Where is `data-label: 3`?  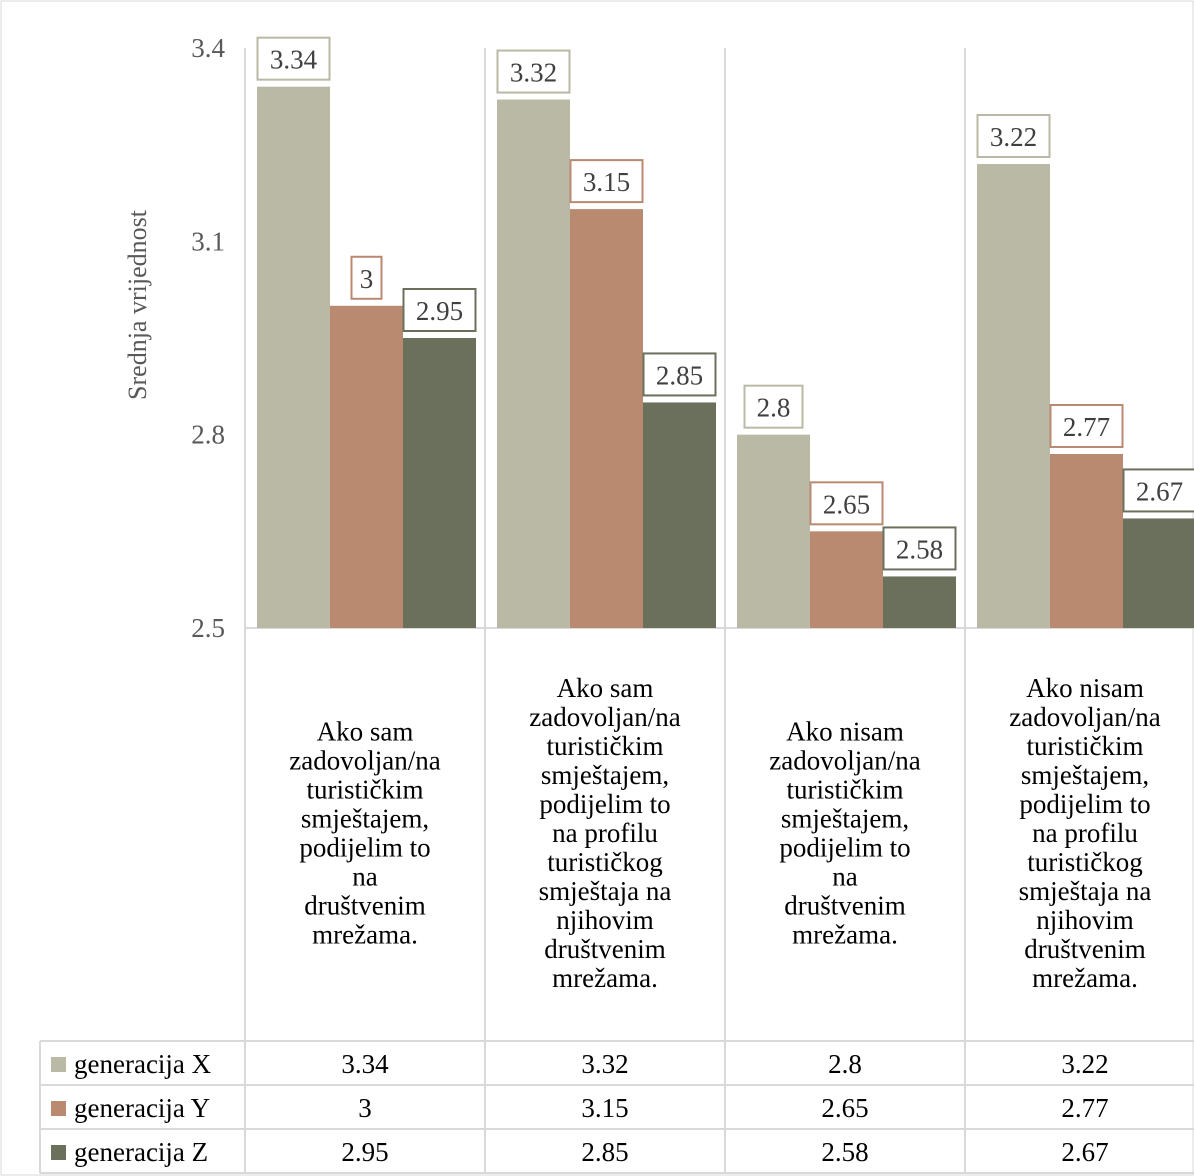
data-label: 3 is located at coordinates (367, 279).